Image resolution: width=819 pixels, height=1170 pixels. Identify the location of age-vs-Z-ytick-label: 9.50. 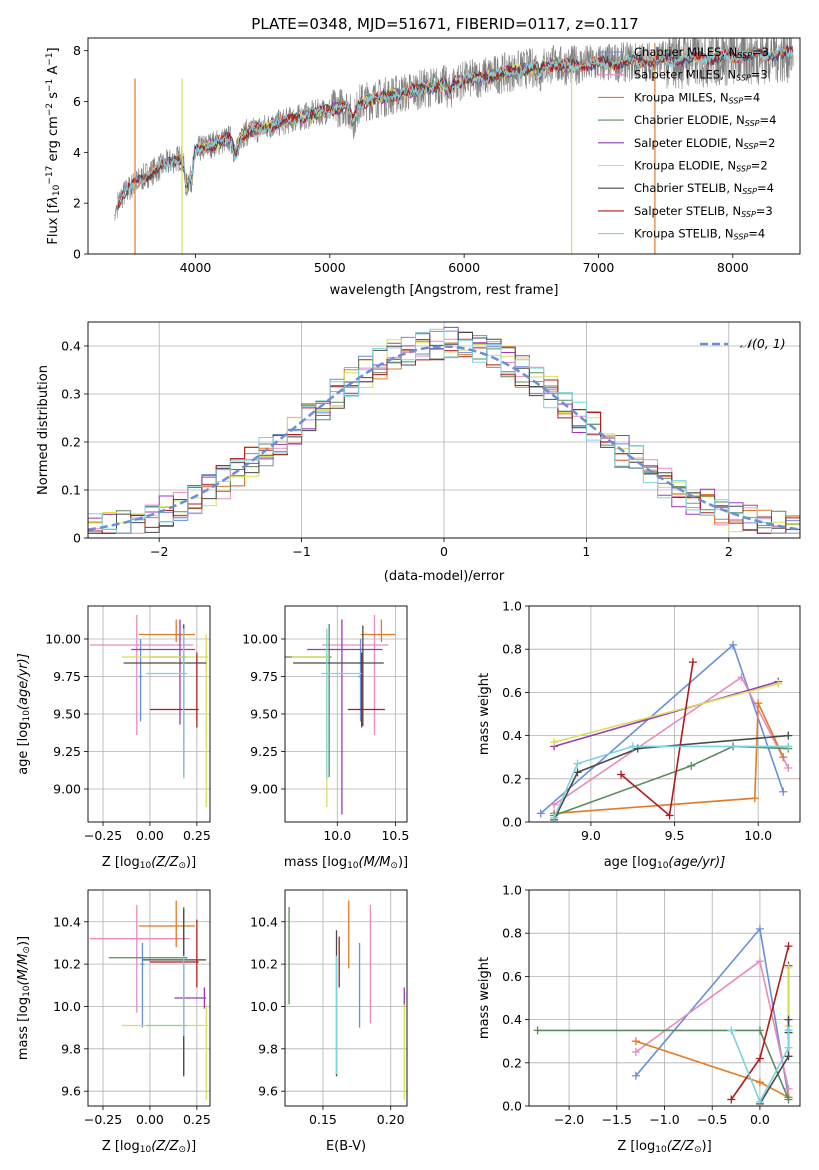
(67, 714).